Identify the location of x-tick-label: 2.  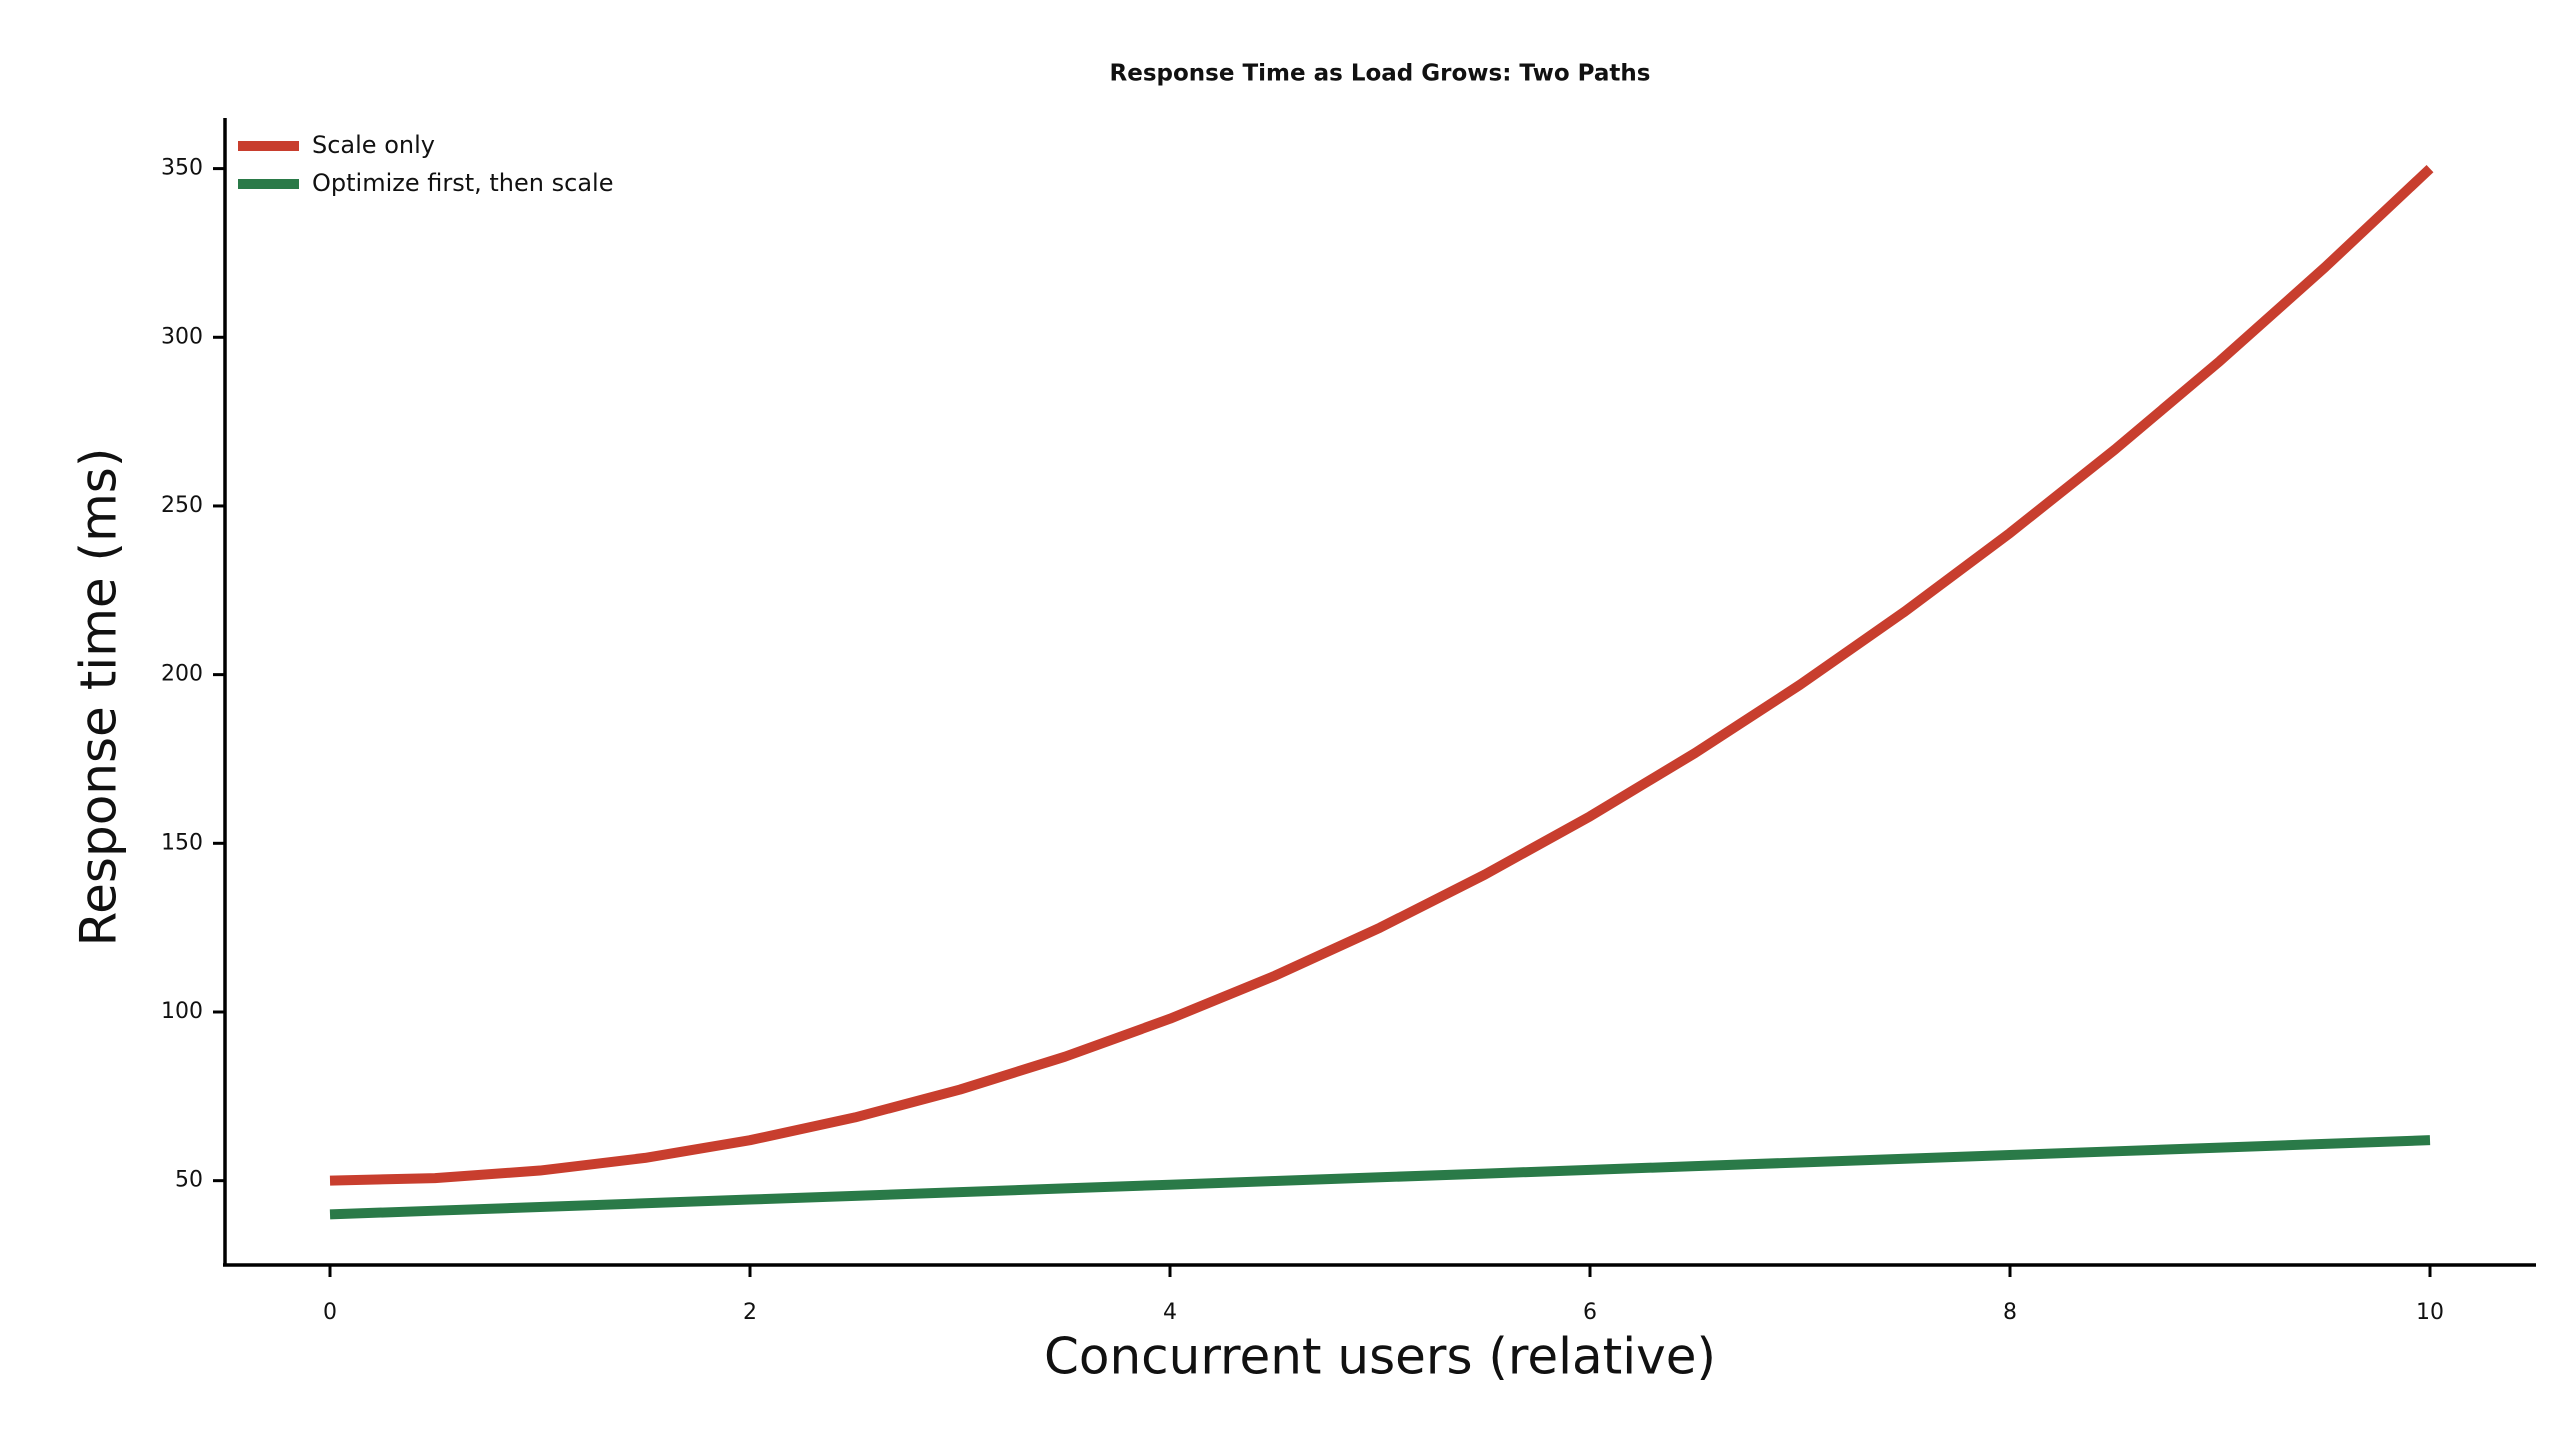
(750, 1312).